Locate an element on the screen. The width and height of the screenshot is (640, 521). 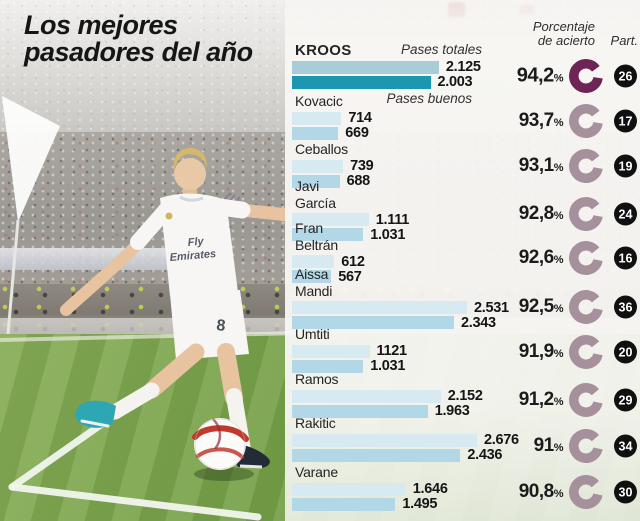
accuracy-value: 91% is located at coordinates (548, 445).